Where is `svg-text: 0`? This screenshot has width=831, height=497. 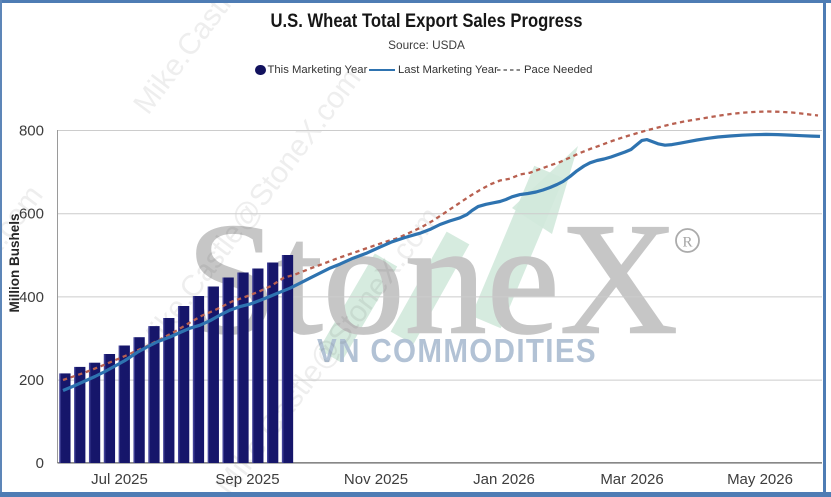
svg-text: 0 is located at coordinates (40, 463).